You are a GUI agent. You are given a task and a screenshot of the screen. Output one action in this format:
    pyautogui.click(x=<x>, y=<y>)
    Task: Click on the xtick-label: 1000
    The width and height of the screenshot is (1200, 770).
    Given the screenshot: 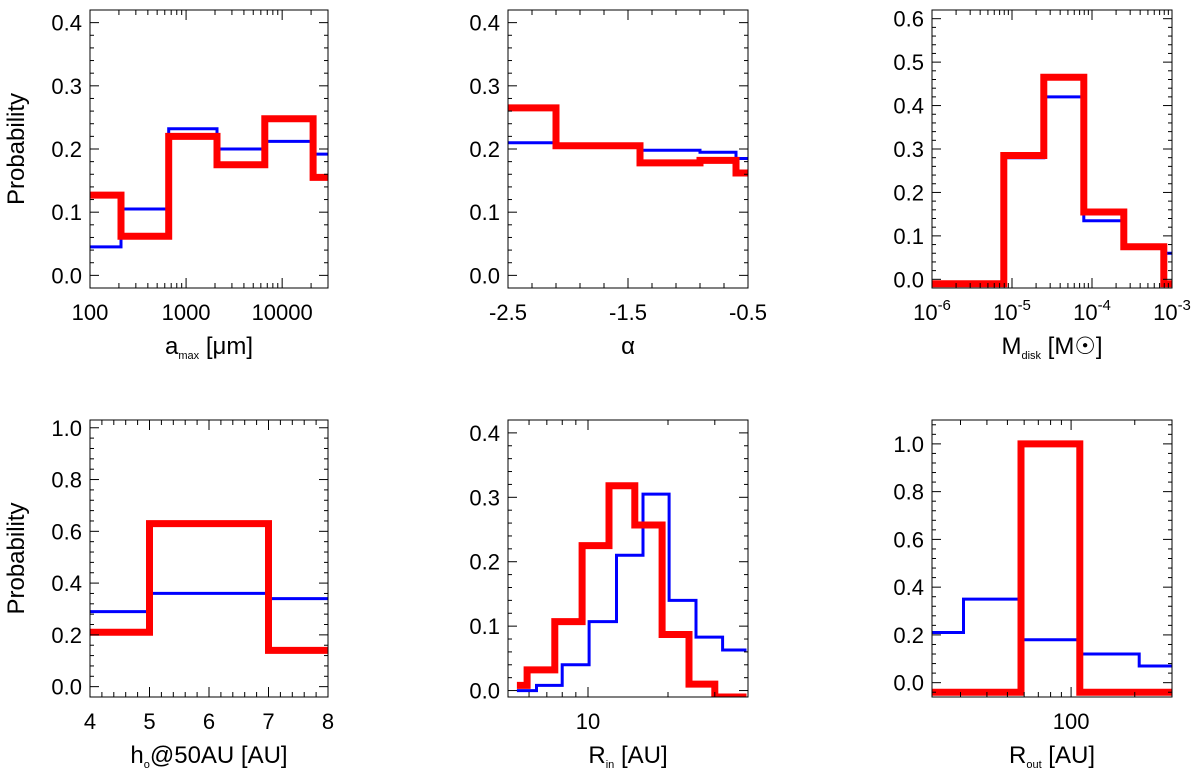 What is the action you would take?
    pyautogui.click(x=186, y=312)
    